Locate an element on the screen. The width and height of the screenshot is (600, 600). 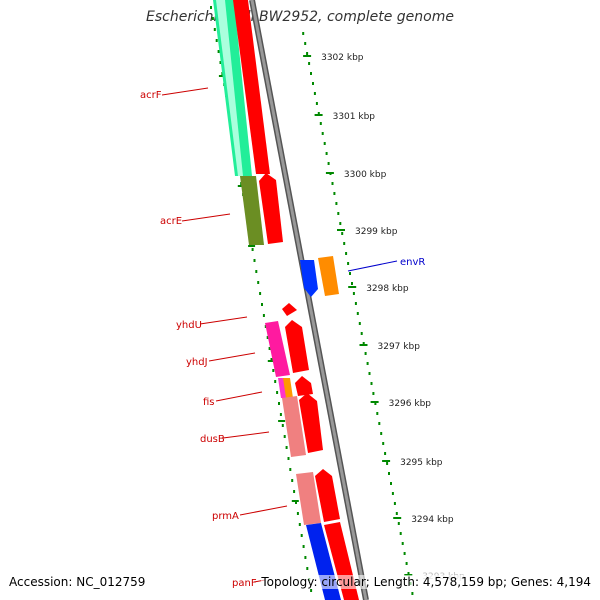
yhdU-feature-block is located at coordinates (277, 349).